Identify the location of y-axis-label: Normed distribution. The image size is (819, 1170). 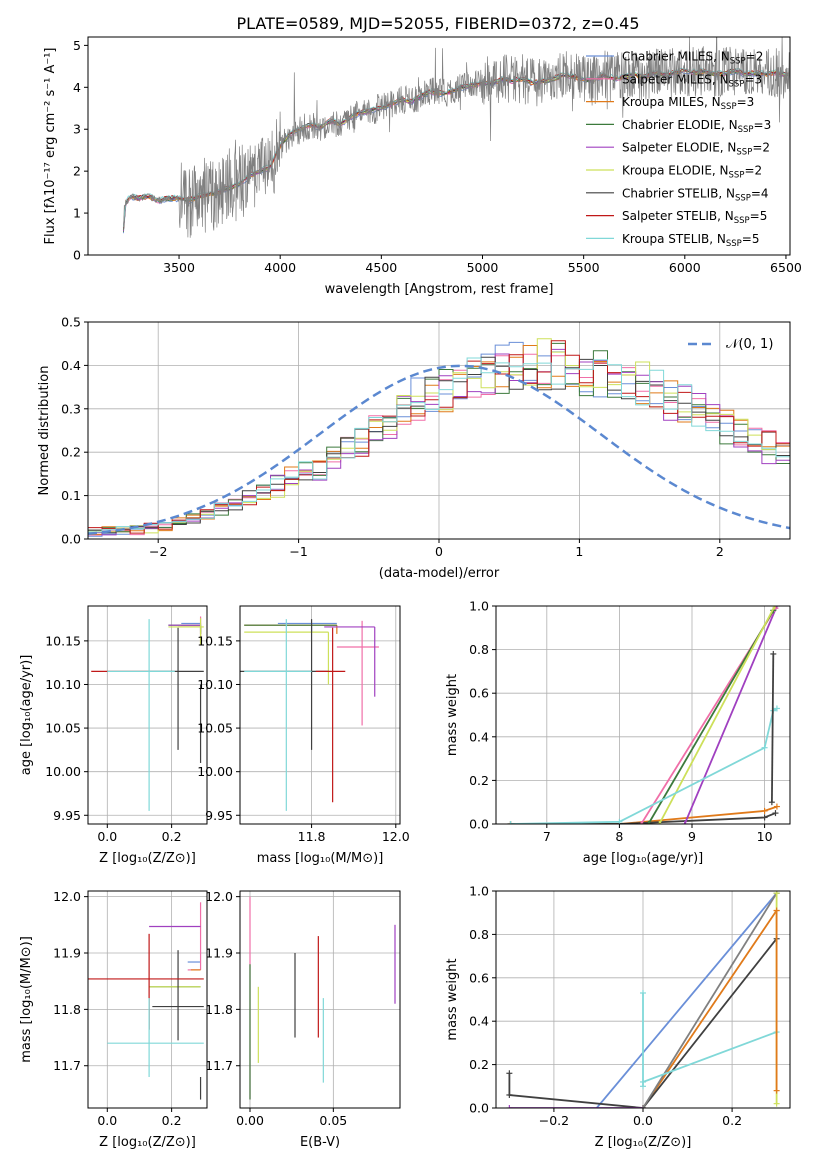
(44, 431).